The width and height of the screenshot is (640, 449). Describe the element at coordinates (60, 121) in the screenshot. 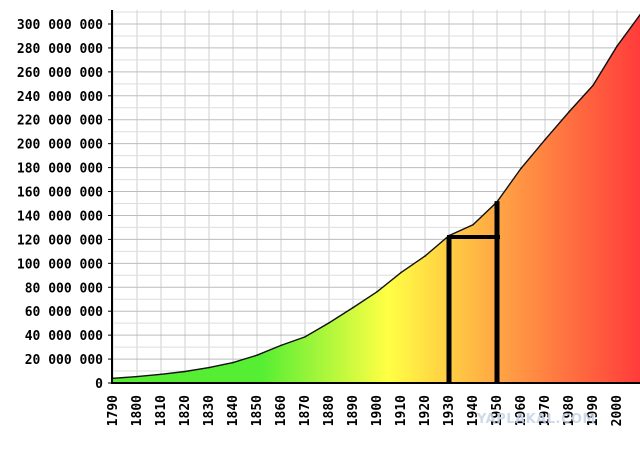

I see `y-tick-label: 220 000 000` at that location.